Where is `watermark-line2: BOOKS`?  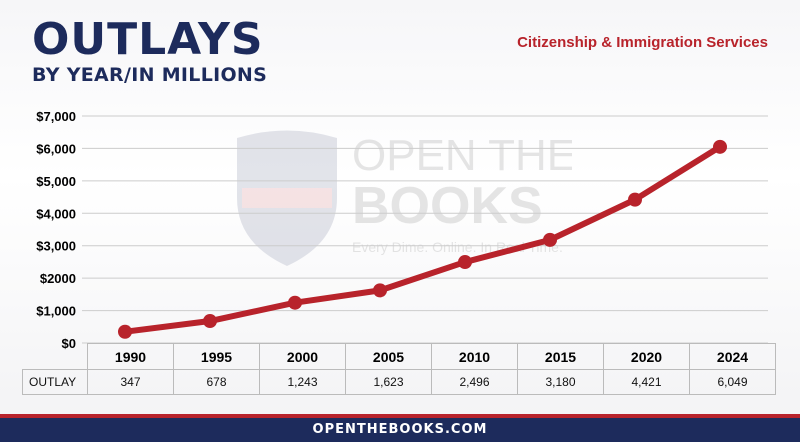
watermark-line2: BOOKS is located at coordinates (447, 206).